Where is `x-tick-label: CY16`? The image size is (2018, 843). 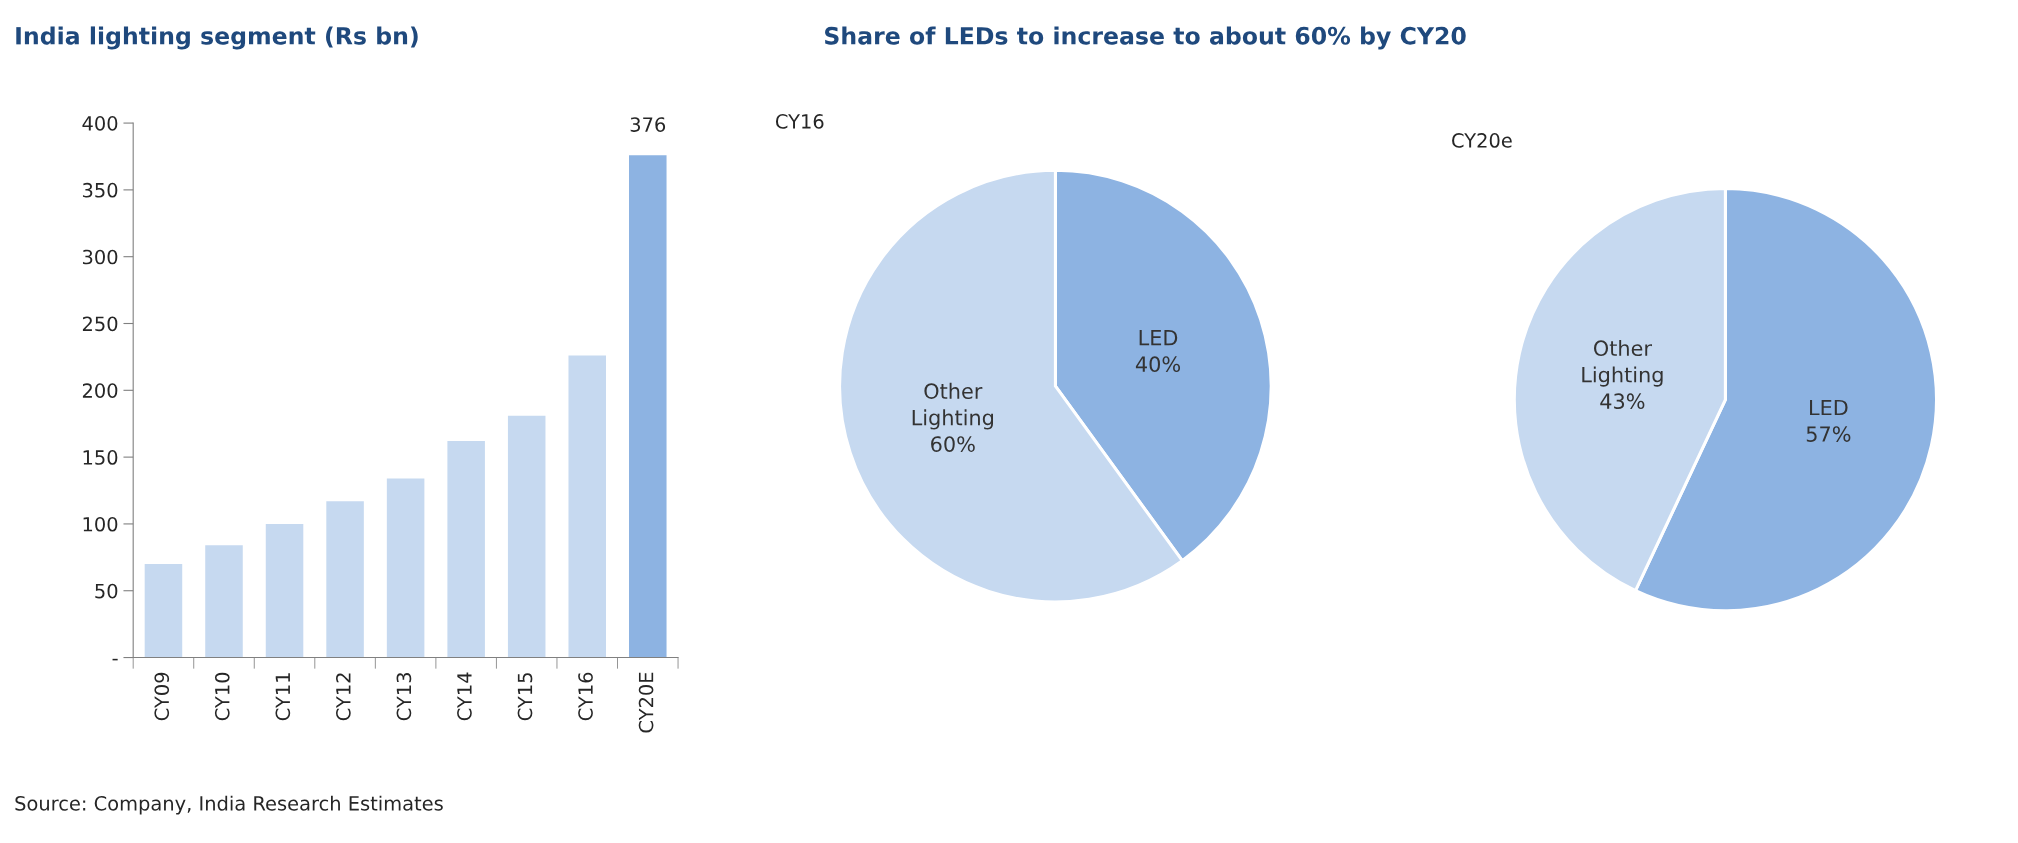 x-tick-label: CY16 is located at coordinates (585, 696).